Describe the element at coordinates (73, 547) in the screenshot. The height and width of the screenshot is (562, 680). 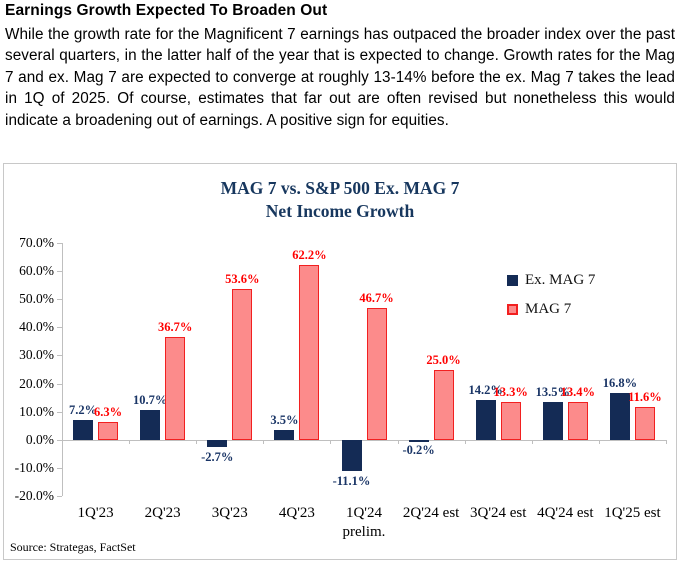
I see `source-note: Source: Strategas, FactSet` at that location.